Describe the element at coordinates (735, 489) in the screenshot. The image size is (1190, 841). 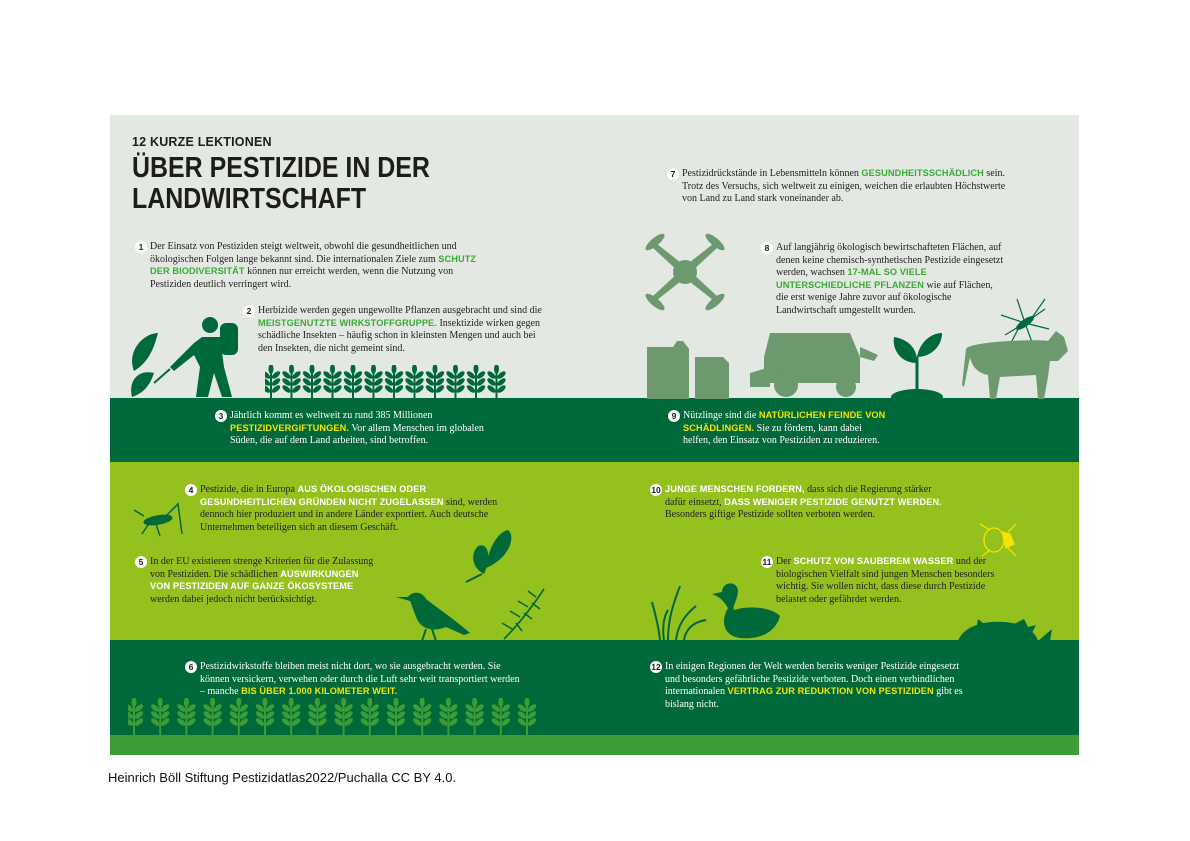
I see `highlight-text: JUNGE MENSCHEN FORDERN,` at that location.